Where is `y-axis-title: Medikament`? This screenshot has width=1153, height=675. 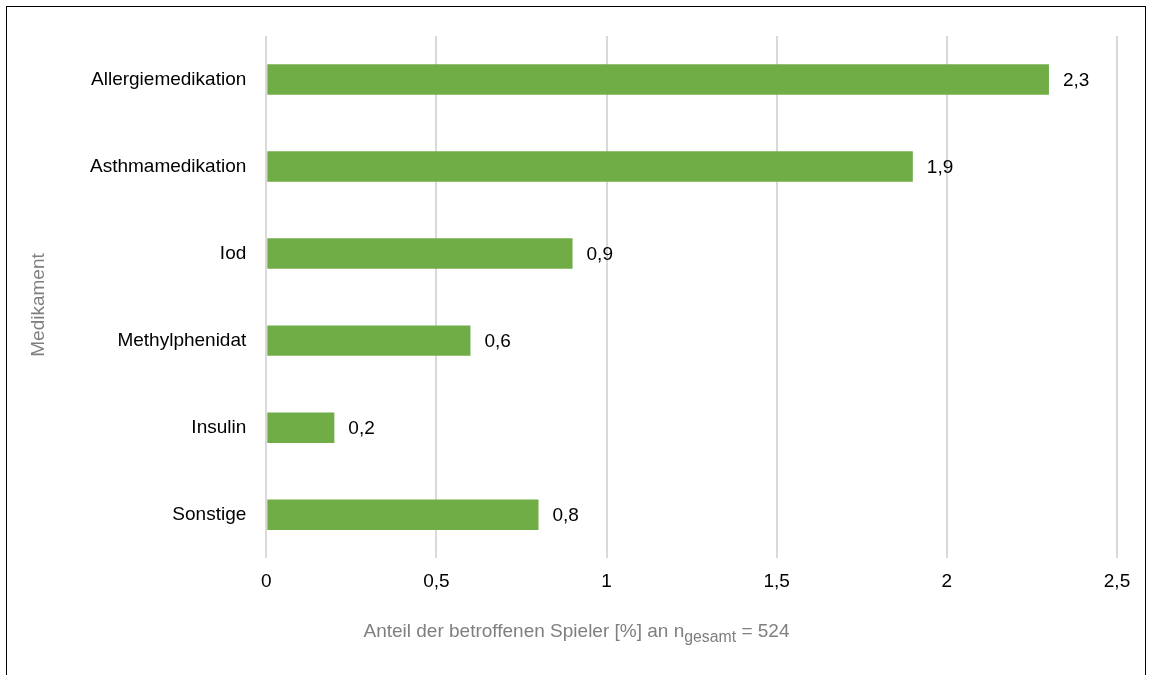 y-axis-title: Medikament is located at coordinates (38, 305).